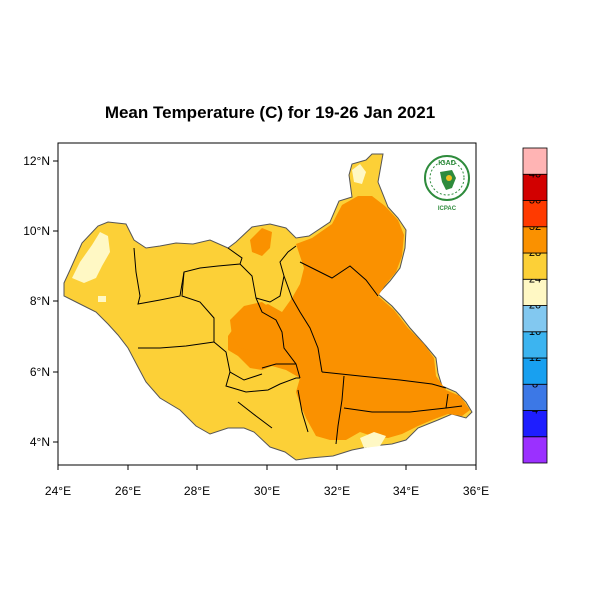  Describe the element at coordinates (58, 491) in the screenshot. I see `x-tick-label: 24°E` at that location.